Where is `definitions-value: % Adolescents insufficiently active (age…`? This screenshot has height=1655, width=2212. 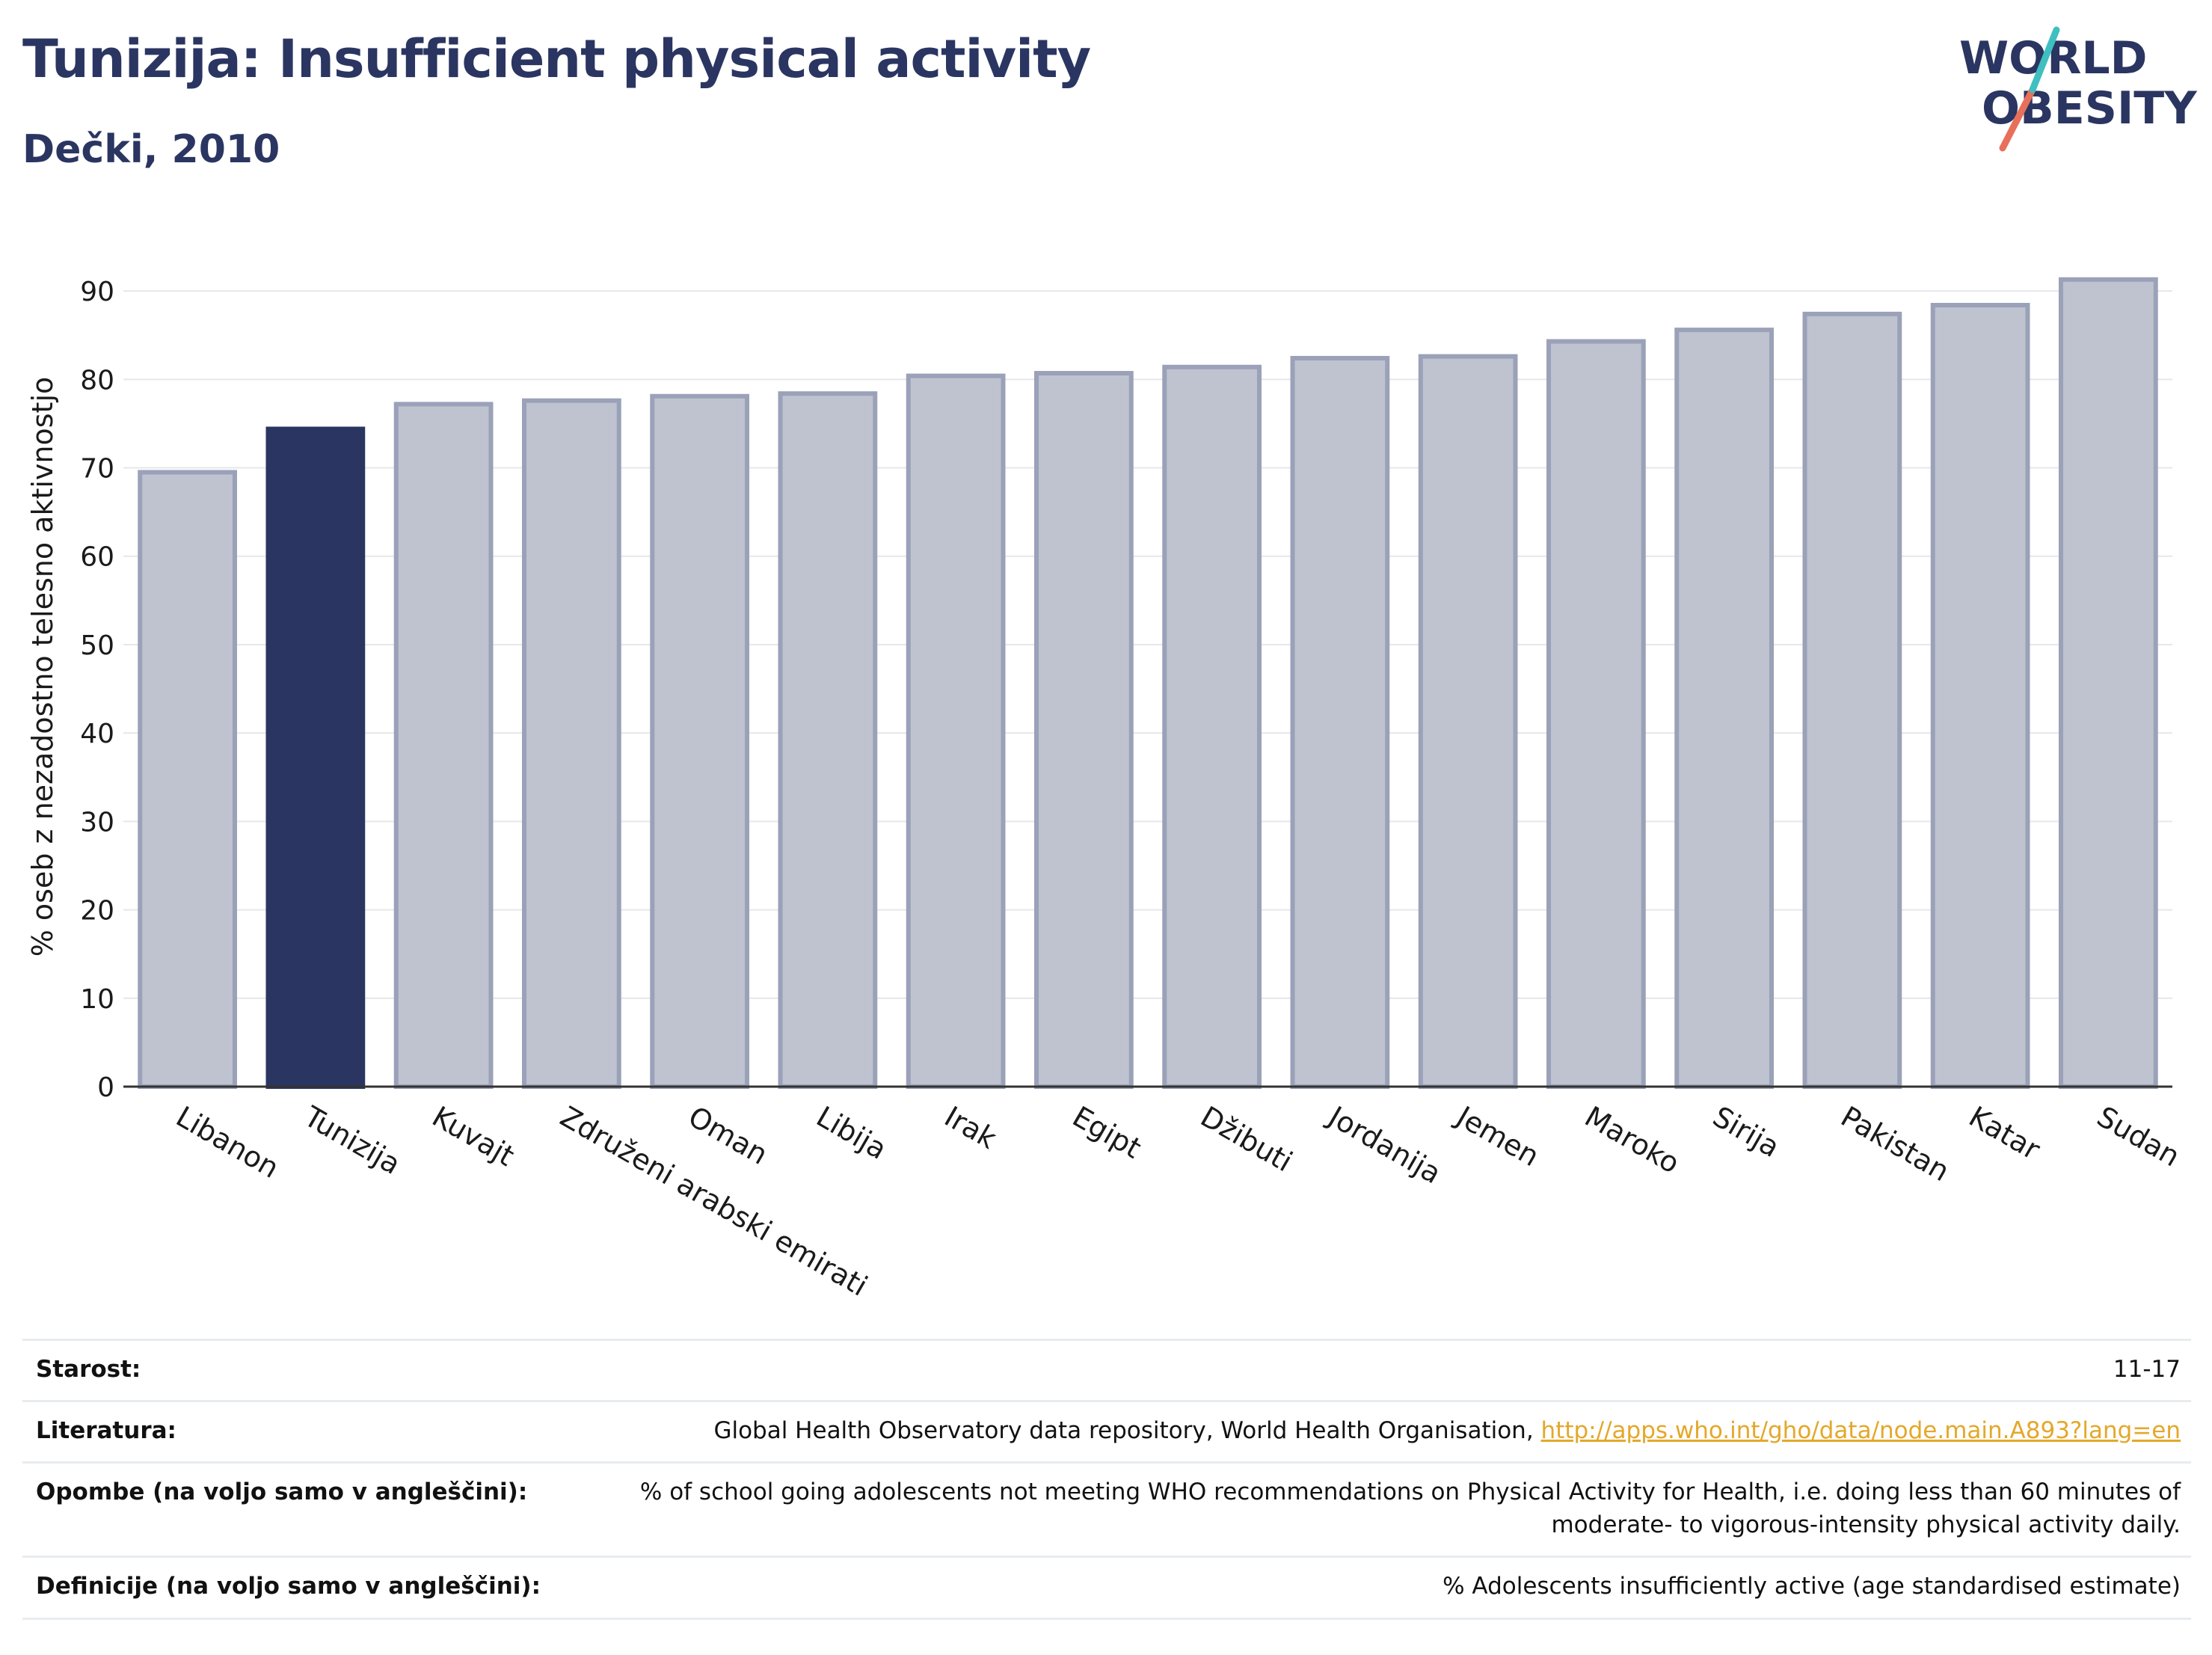 definitions-value: % Adolescents insufficiently active (age… is located at coordinates (1812, 1586).